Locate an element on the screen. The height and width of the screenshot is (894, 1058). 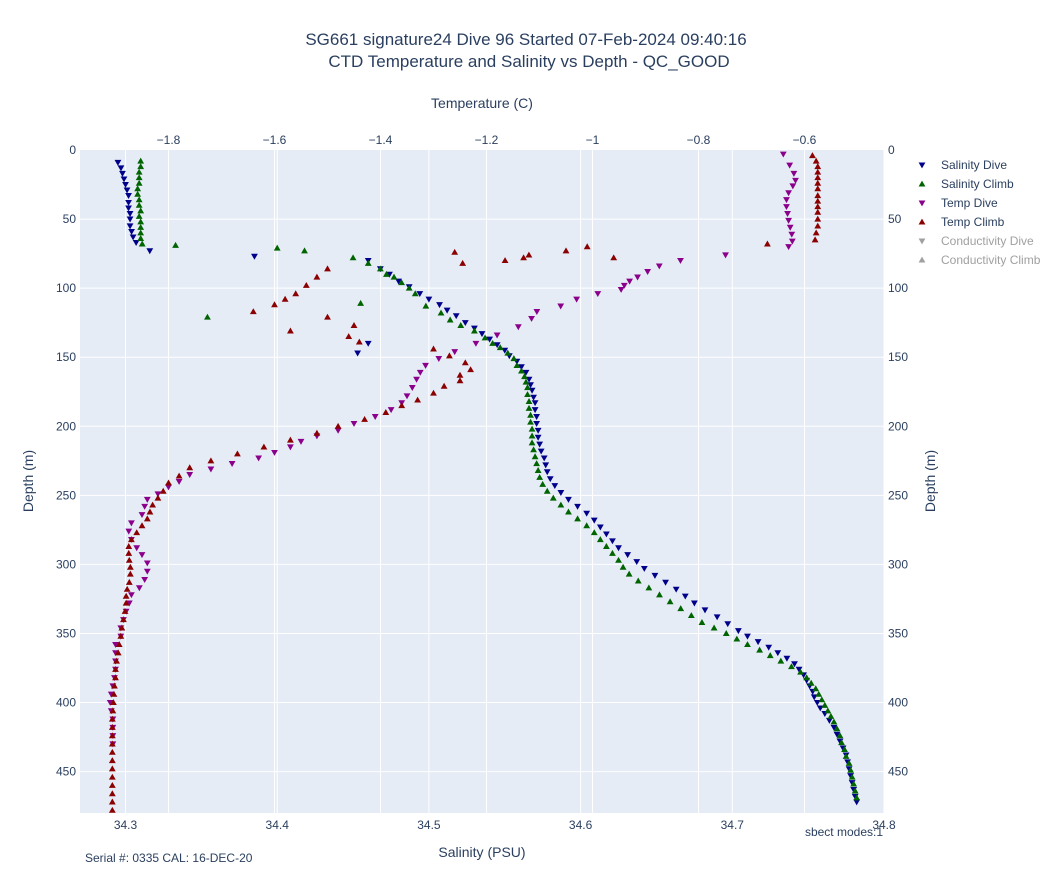
legend-item-temp-dive: Temp Dive is located at coordinates (958, 203).